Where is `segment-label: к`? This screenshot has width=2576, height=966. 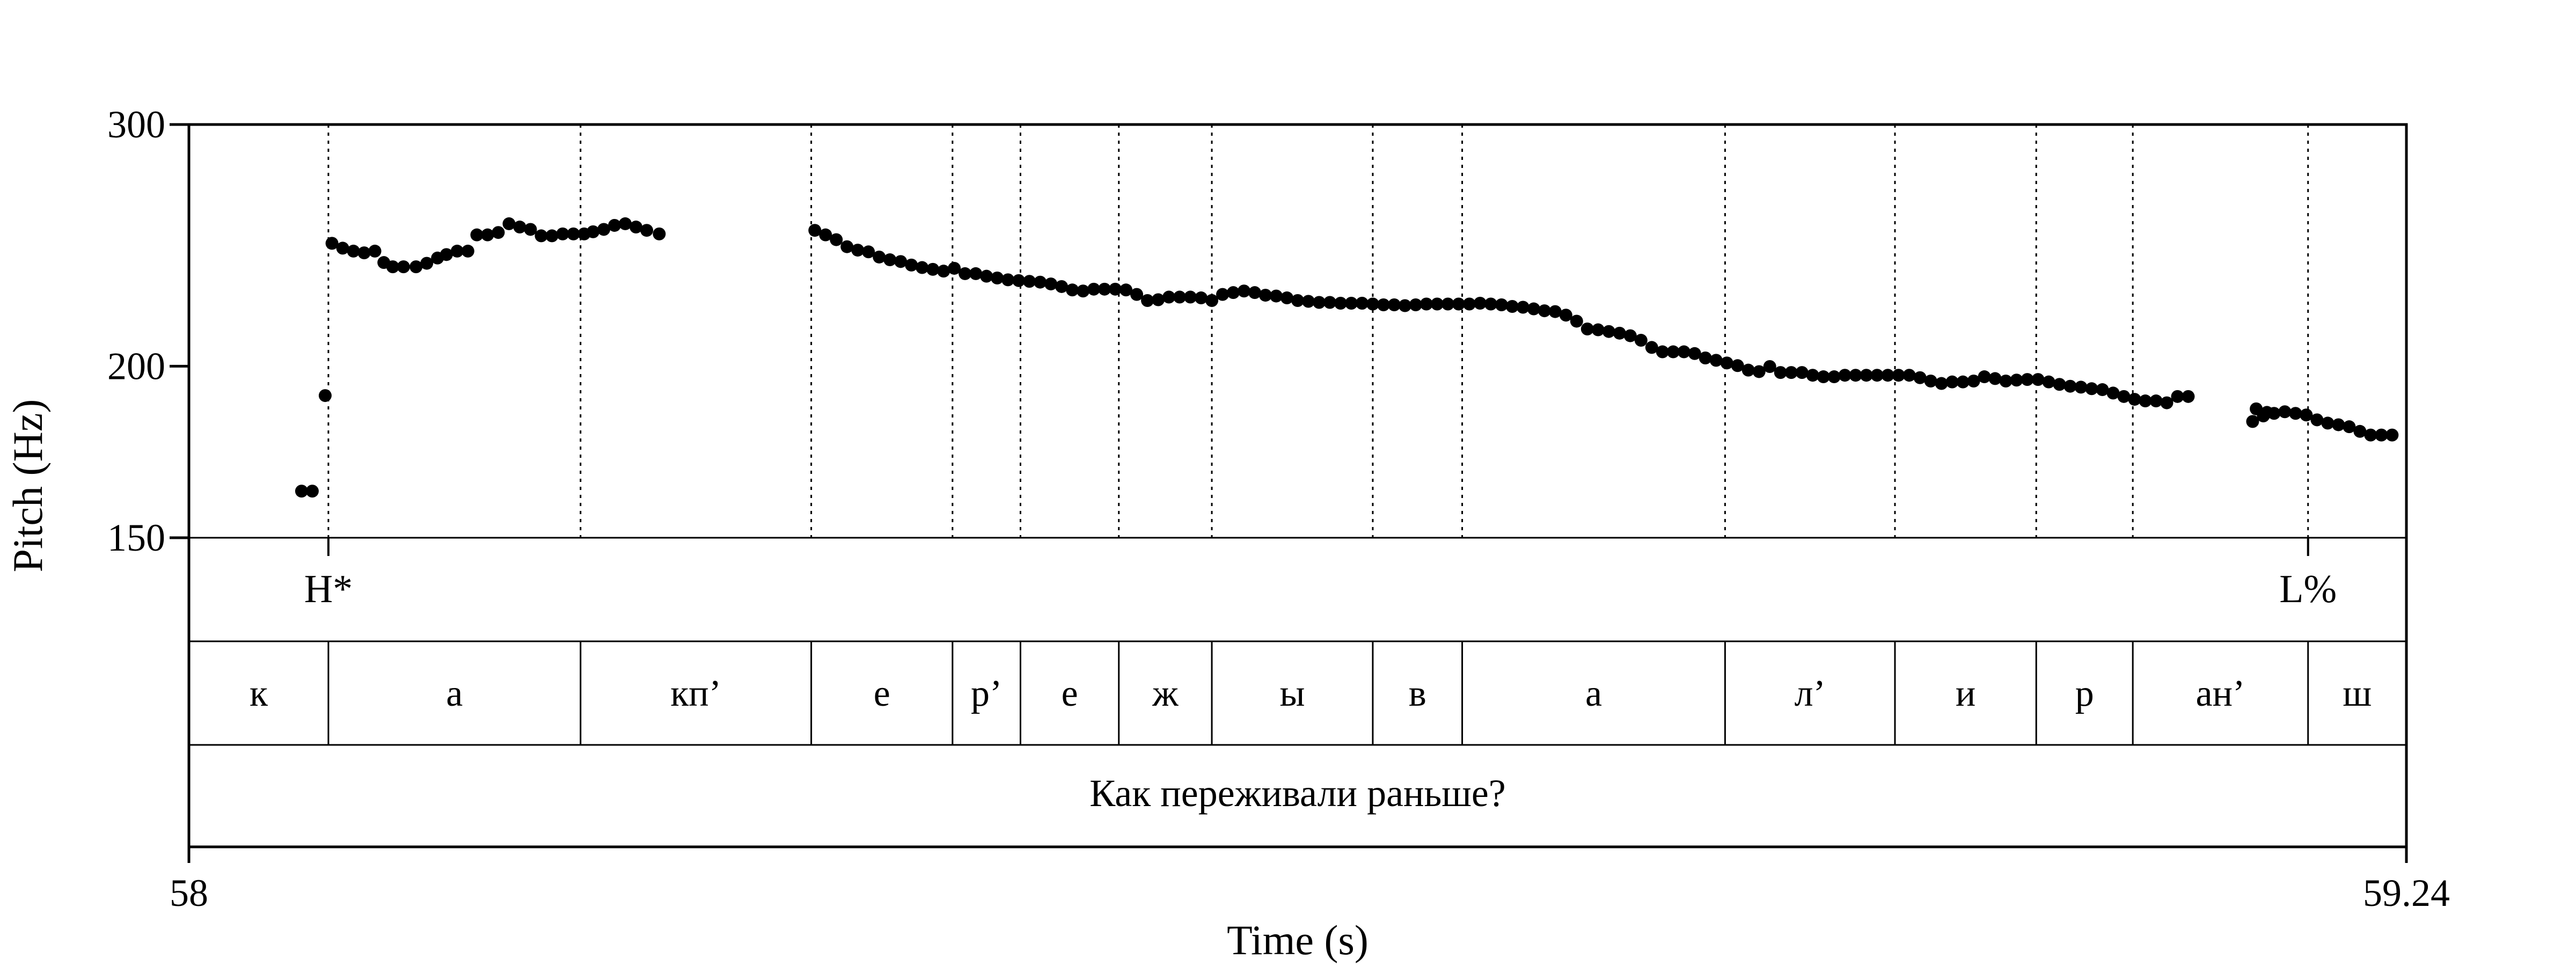
segment-label: к is located at coordinates (259, 693).